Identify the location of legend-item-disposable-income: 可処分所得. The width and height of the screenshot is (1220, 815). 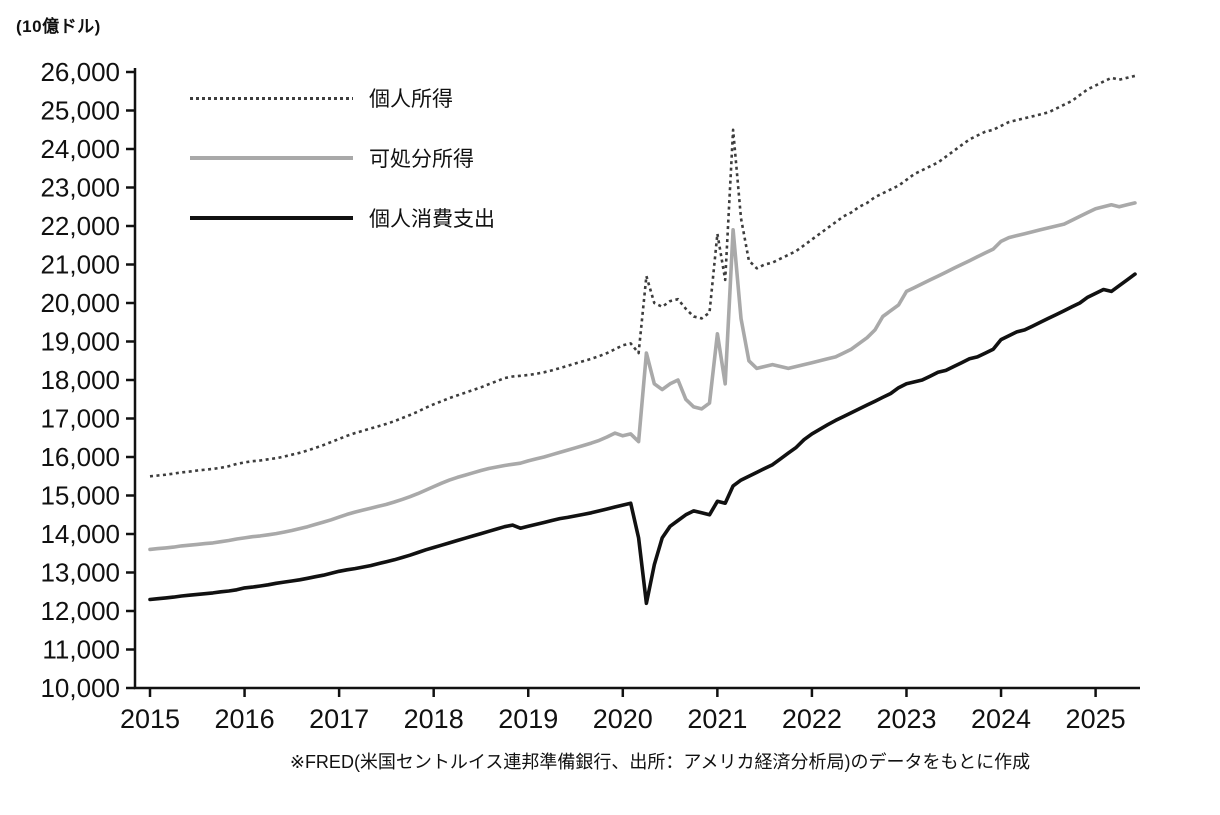
(342, 158).